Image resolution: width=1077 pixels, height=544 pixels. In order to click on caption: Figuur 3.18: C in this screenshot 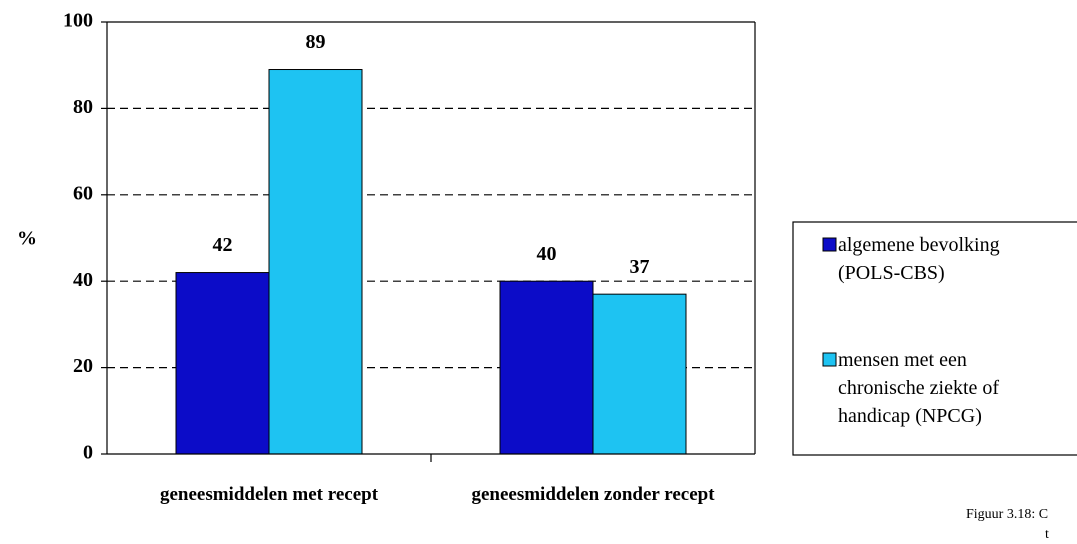, I will do `click(1007, 514)`.